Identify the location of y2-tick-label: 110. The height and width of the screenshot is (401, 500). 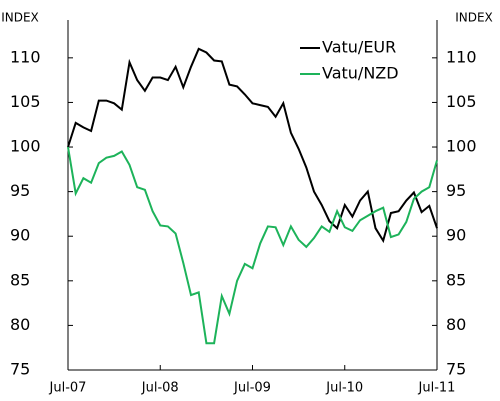
(461, 56).